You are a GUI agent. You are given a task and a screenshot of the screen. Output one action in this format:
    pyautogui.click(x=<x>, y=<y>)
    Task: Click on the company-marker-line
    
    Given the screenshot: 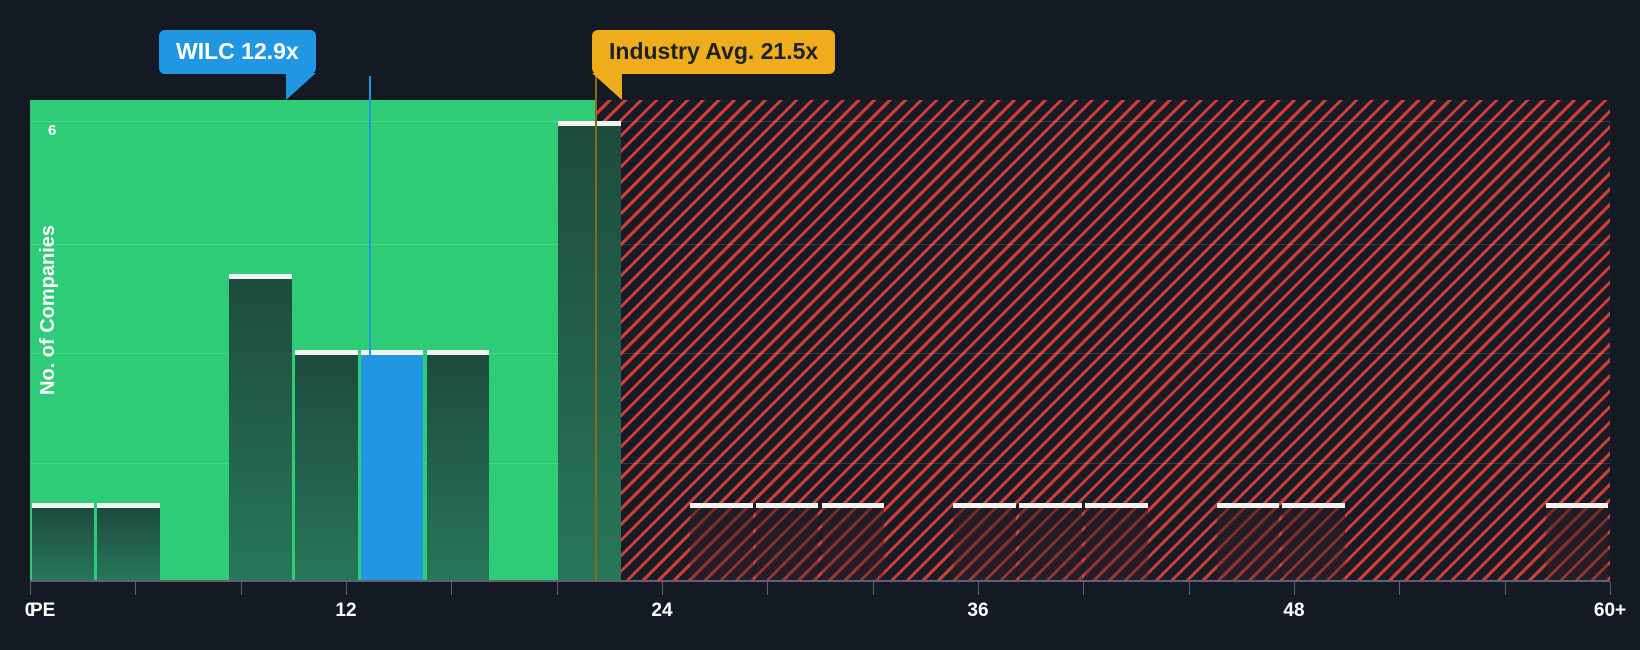 What is the action you would take?
    pyautogui.click(x=369, y=328)
    